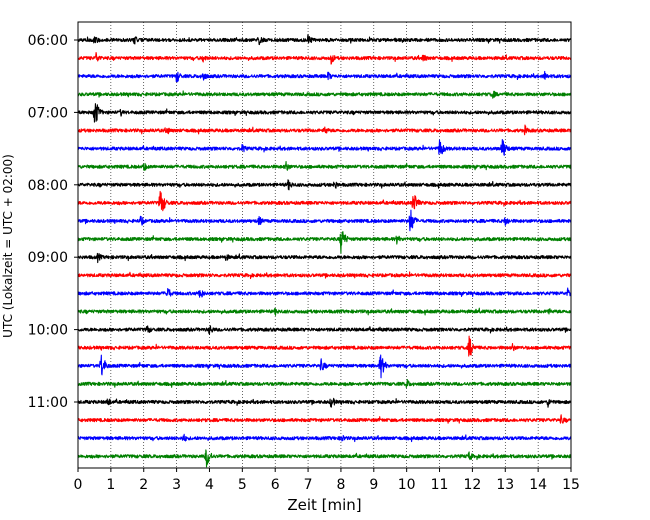  I want to click on x-tick-label: 11, so click(440, 485).